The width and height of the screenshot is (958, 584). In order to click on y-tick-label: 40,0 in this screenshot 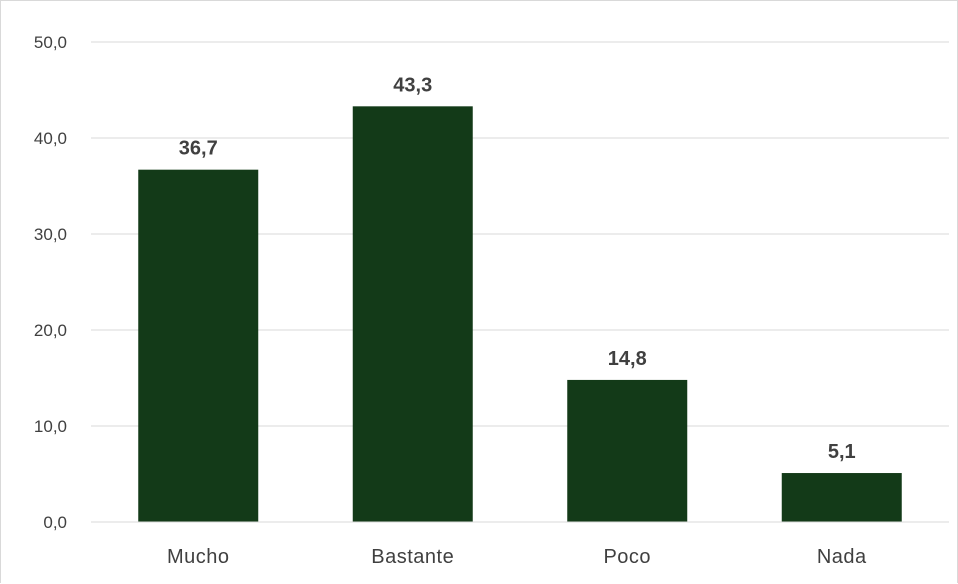, I will do `click(50, 138)`.